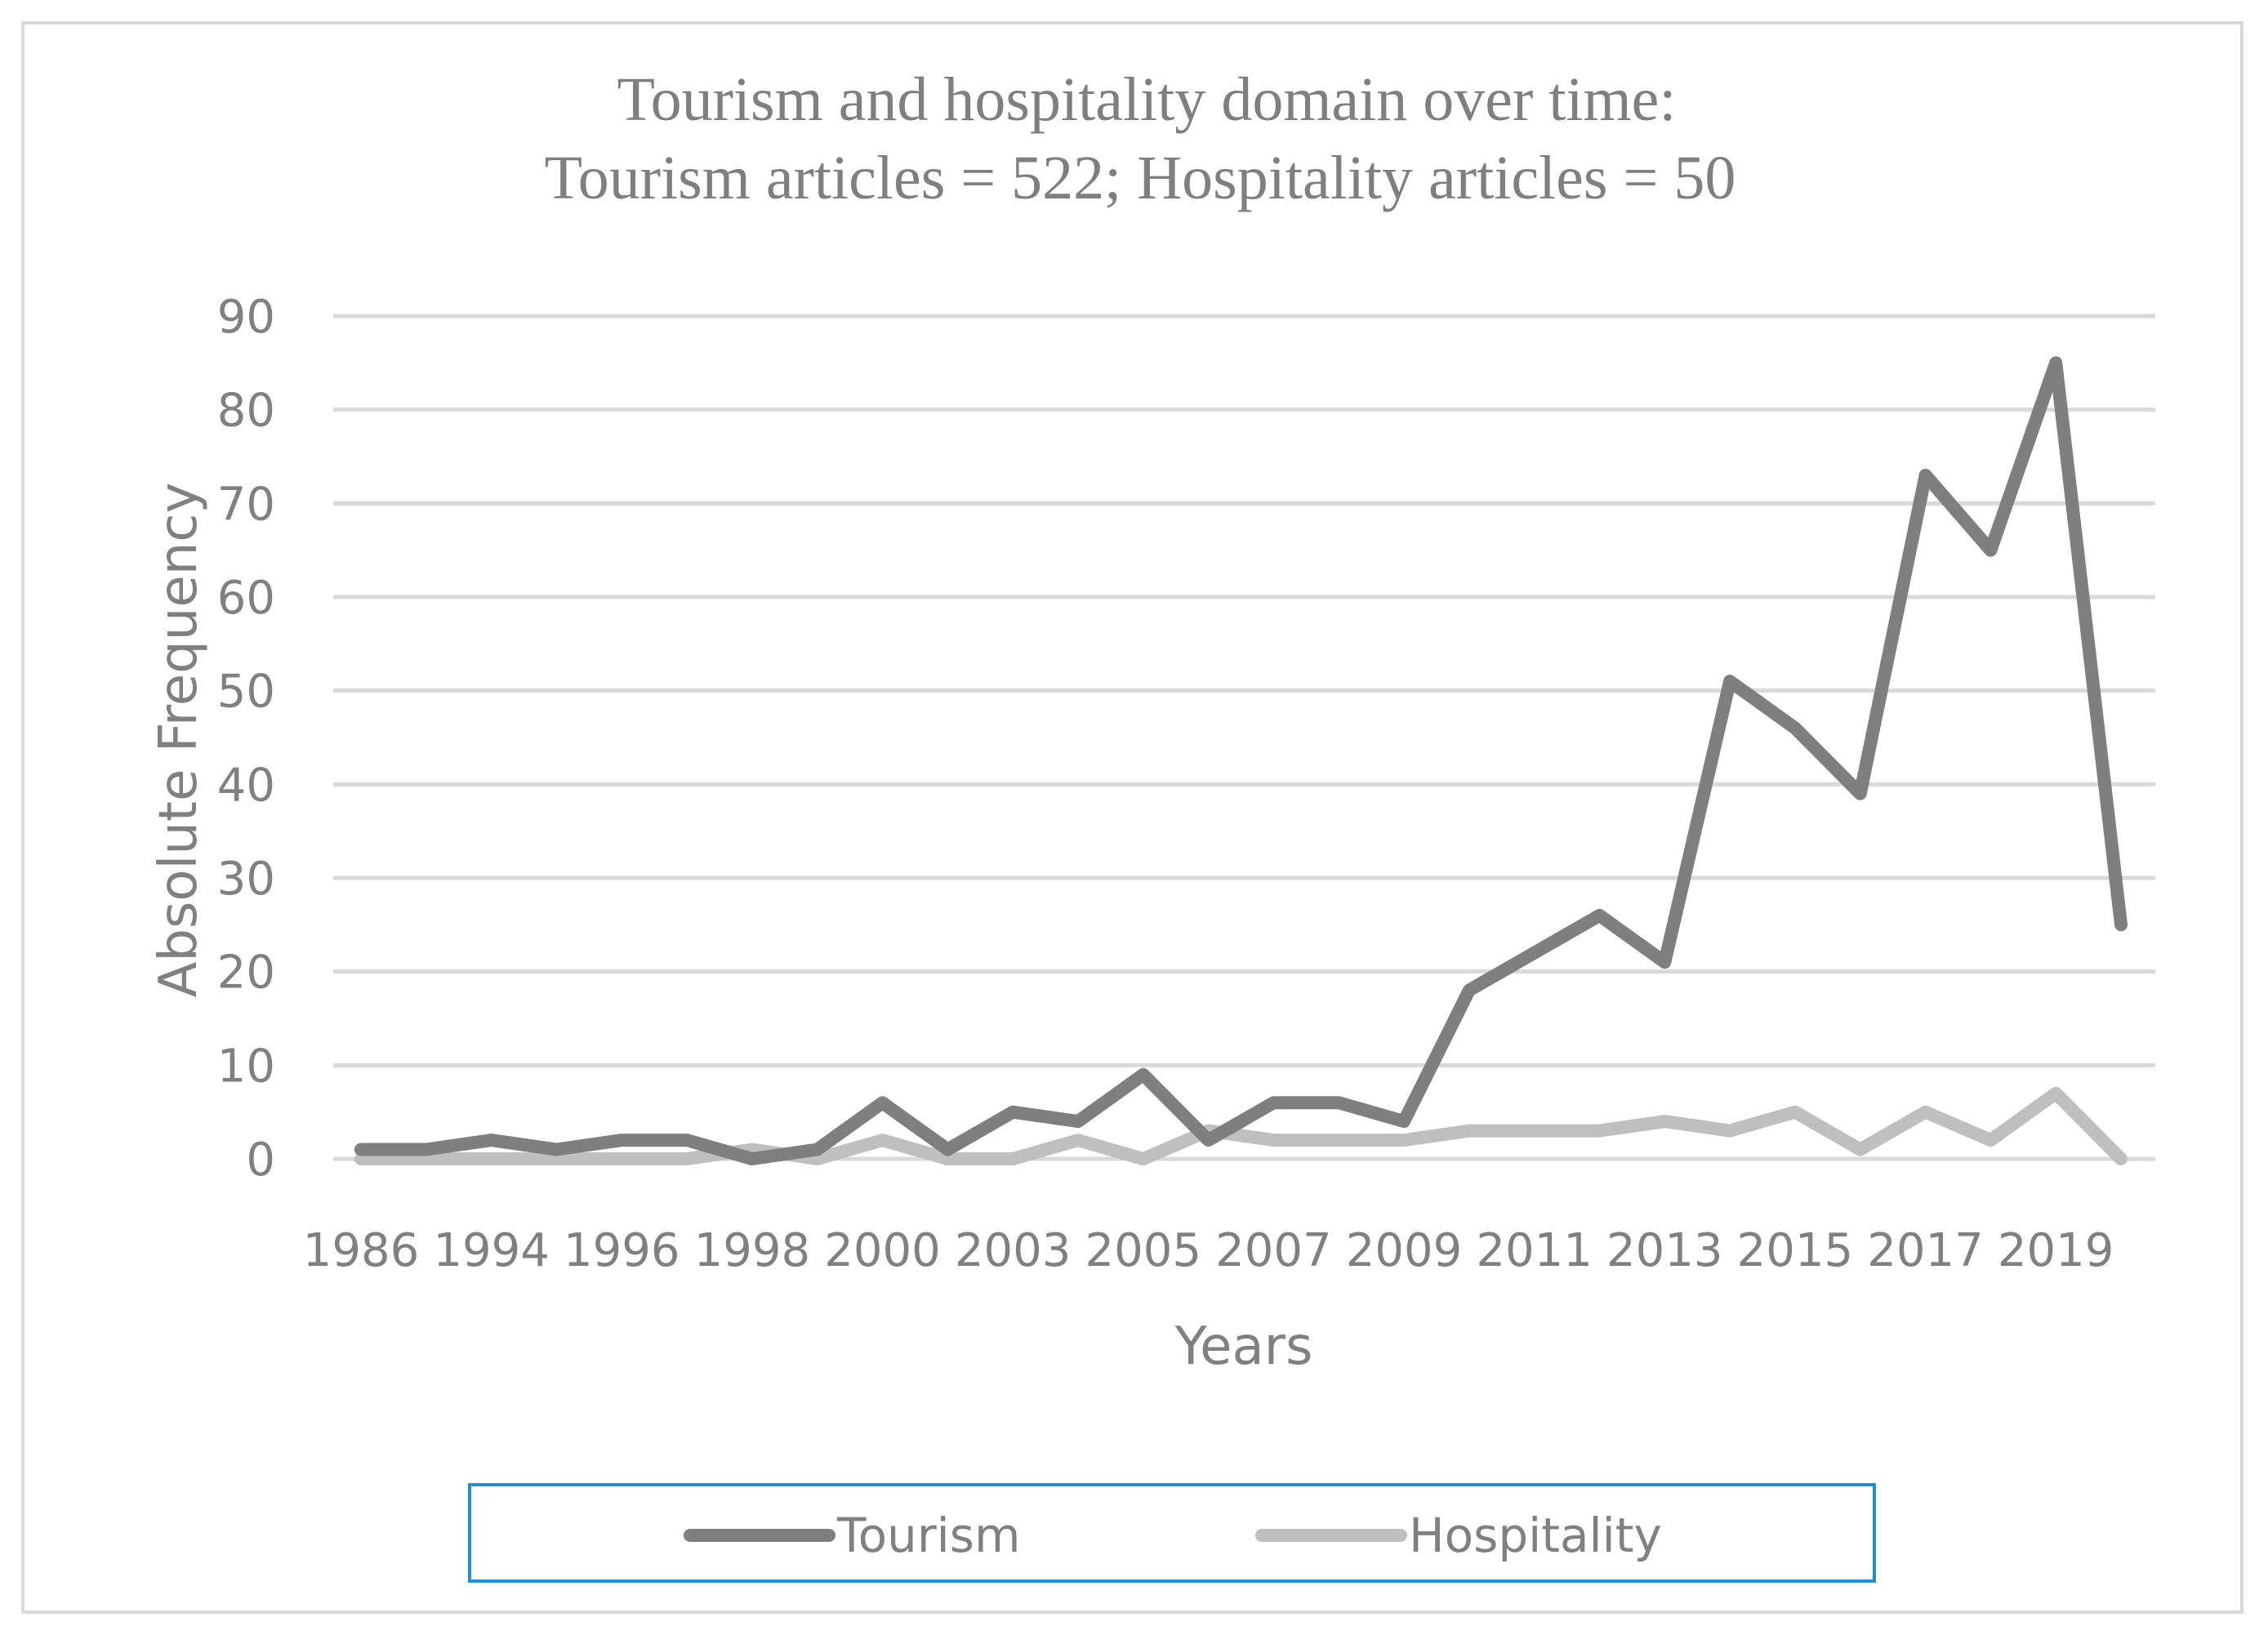  What do you see at coordinates (1241, 1126) in the screenshot?
I see `series-line-hospitality` at bounding box center [1241, 1126].